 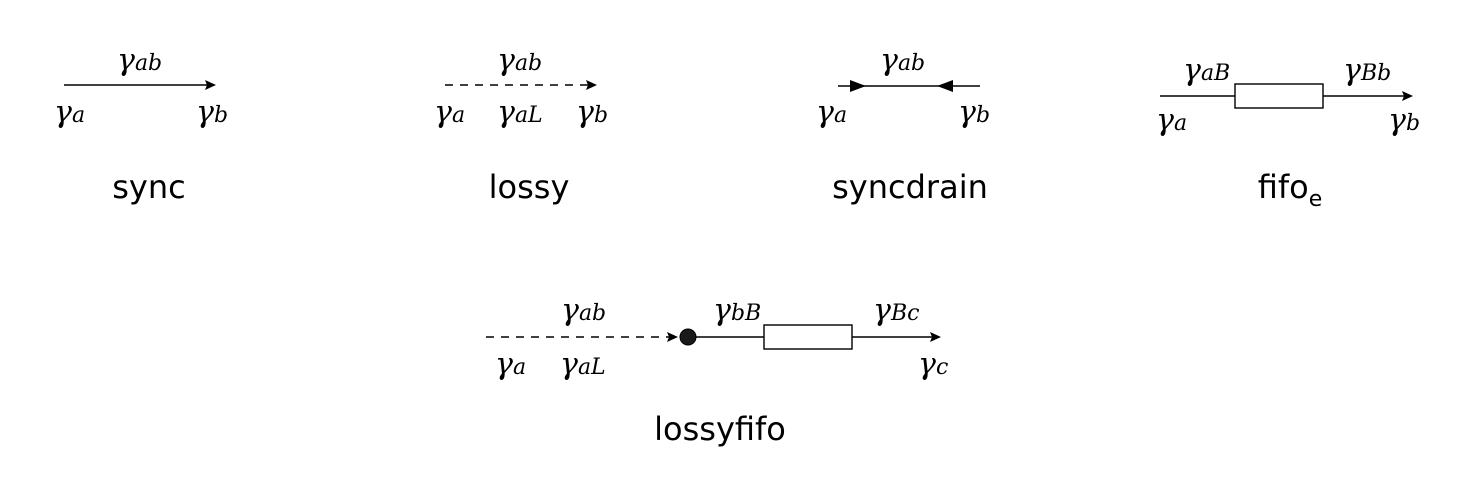 What do you see at coordinates (591, 85) in the screenshot?
I see `lossy-arrowhead` at bounding box center [591, 85].